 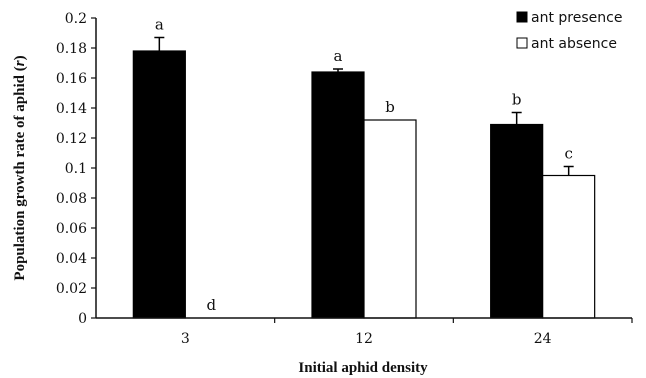 I want to click on y-axis-title-main: Population growth rate of aphid (, so click(x=20, y=173).